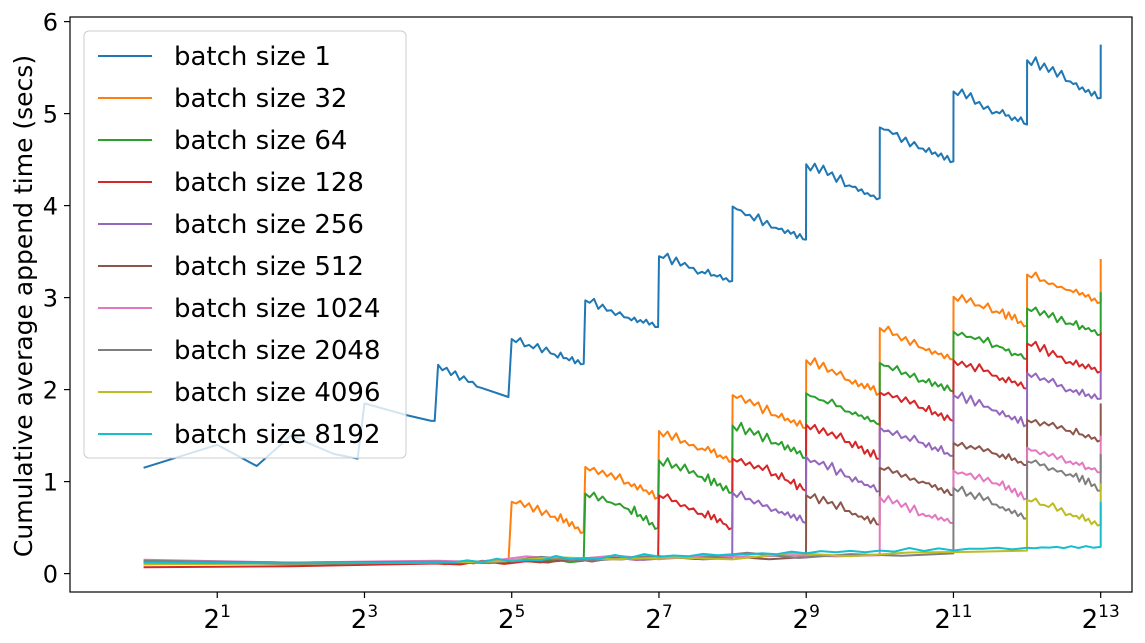  I want to click on y-tick-label: 5, so click(50, 115).